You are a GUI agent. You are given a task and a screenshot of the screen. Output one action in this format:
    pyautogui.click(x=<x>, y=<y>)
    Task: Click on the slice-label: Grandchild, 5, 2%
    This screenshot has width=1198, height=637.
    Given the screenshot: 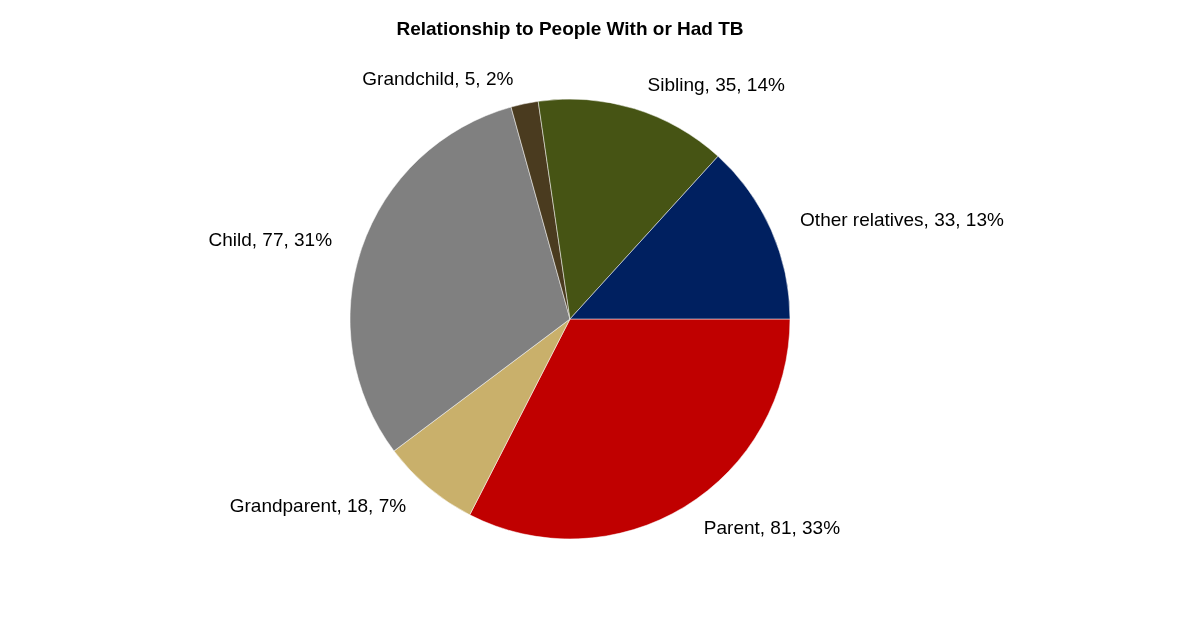 What is the action you would take?
    pyautogui.click(x=438, y=79)
    